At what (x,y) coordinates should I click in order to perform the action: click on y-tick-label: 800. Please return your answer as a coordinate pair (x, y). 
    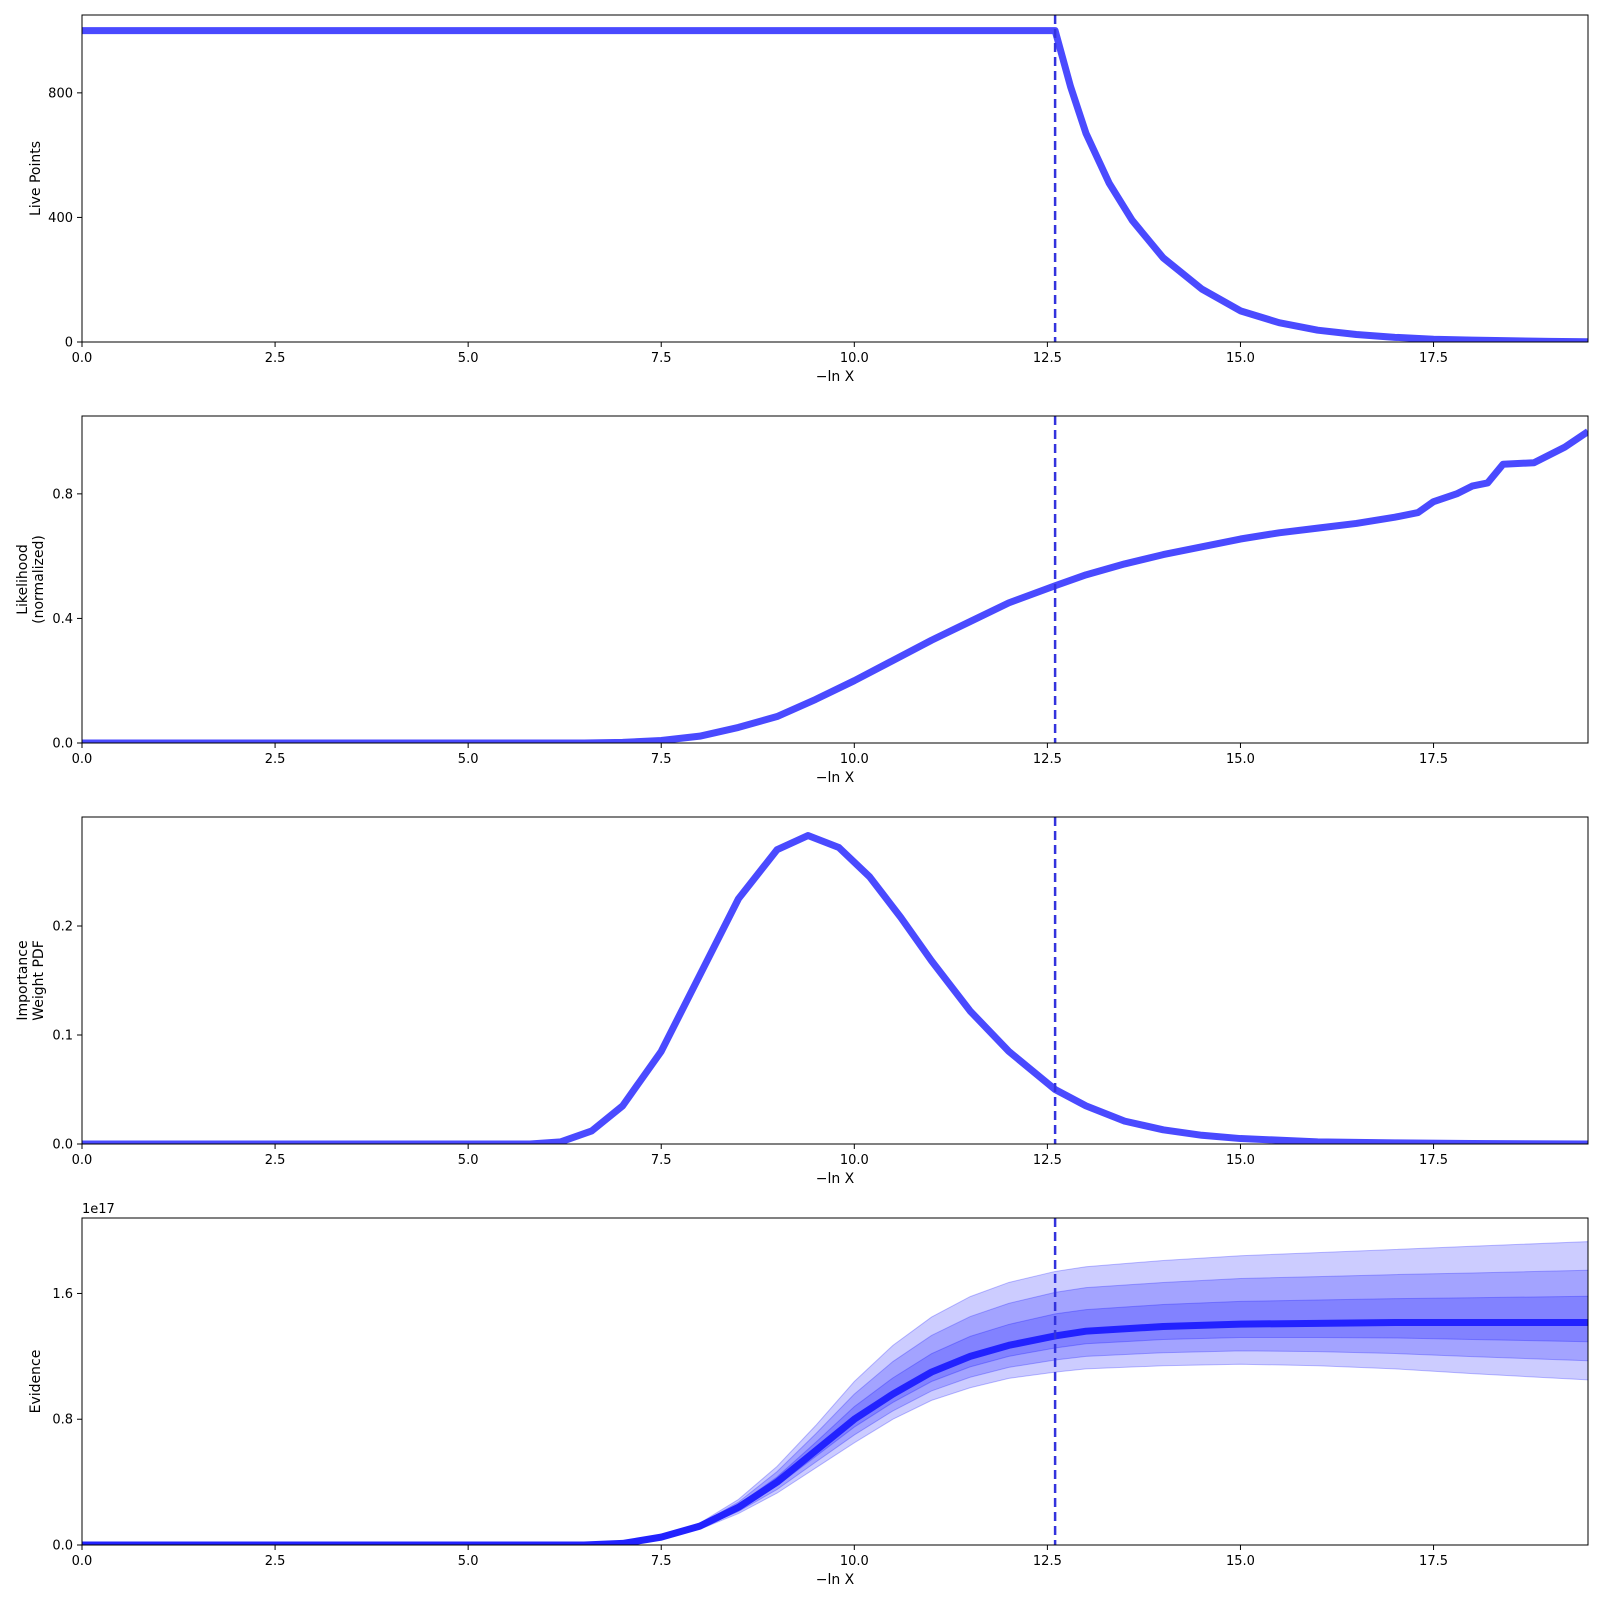
    Looking at the image, I should click on (60, 93).